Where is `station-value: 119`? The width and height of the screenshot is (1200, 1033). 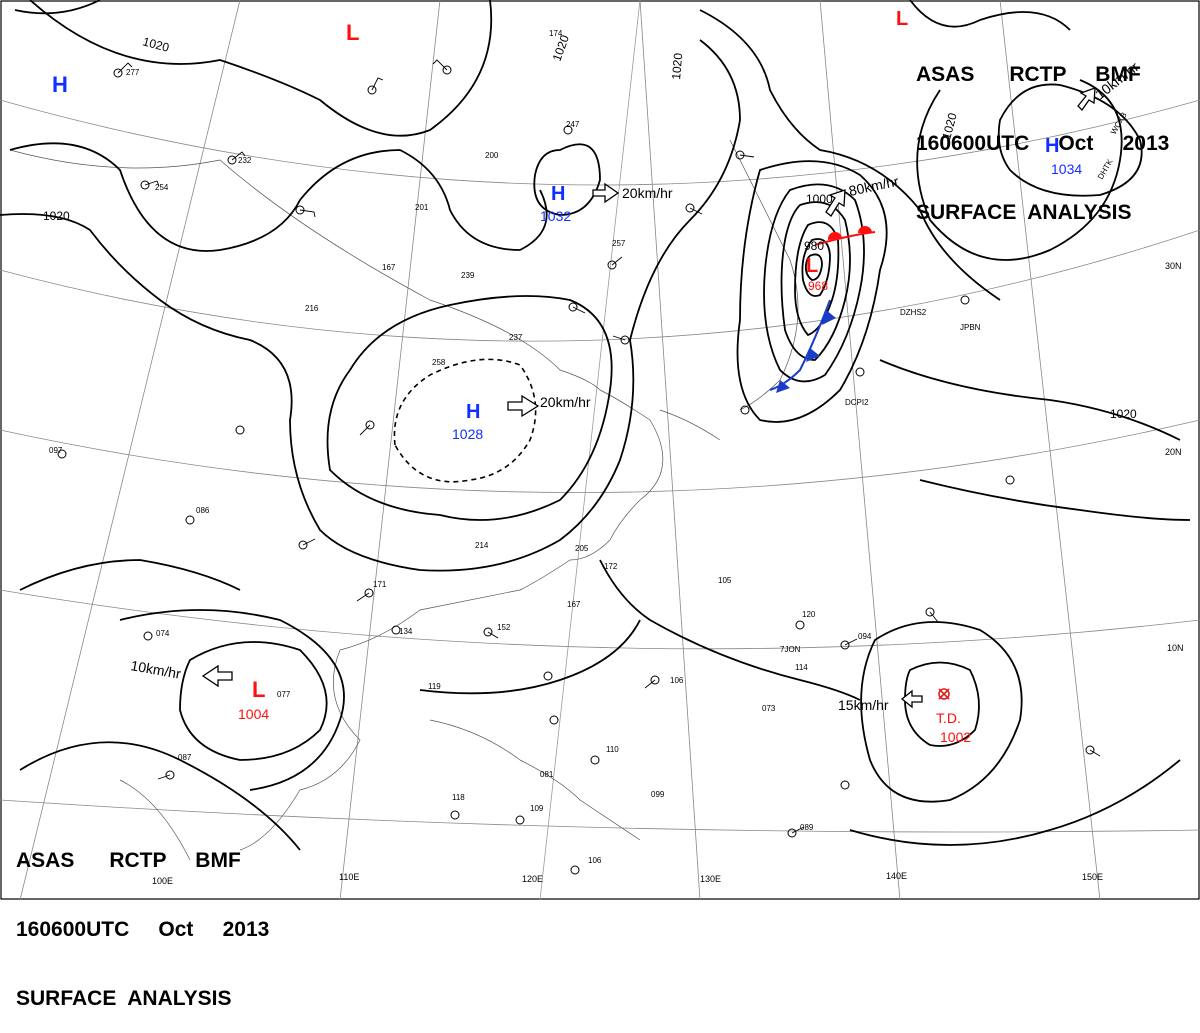 station-value: 119 is located at coordinates (434, 686).